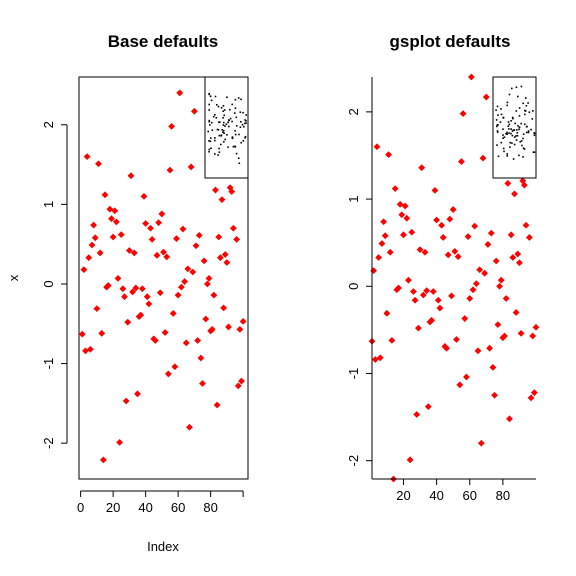  Describe the element at coordinates (514, 127) in the screenshot. I see `inset-frame` at that location.